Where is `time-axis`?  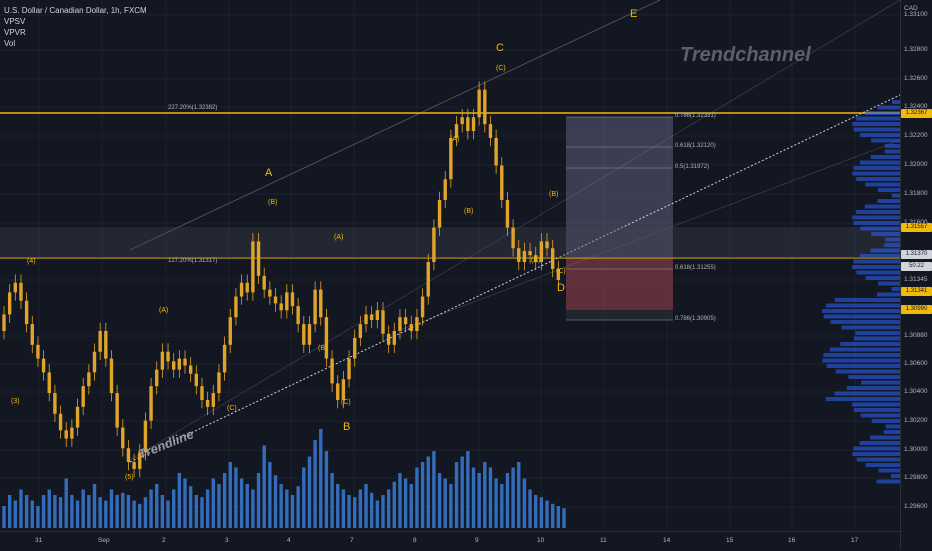
time-axis is located at coordinates (450, 541).